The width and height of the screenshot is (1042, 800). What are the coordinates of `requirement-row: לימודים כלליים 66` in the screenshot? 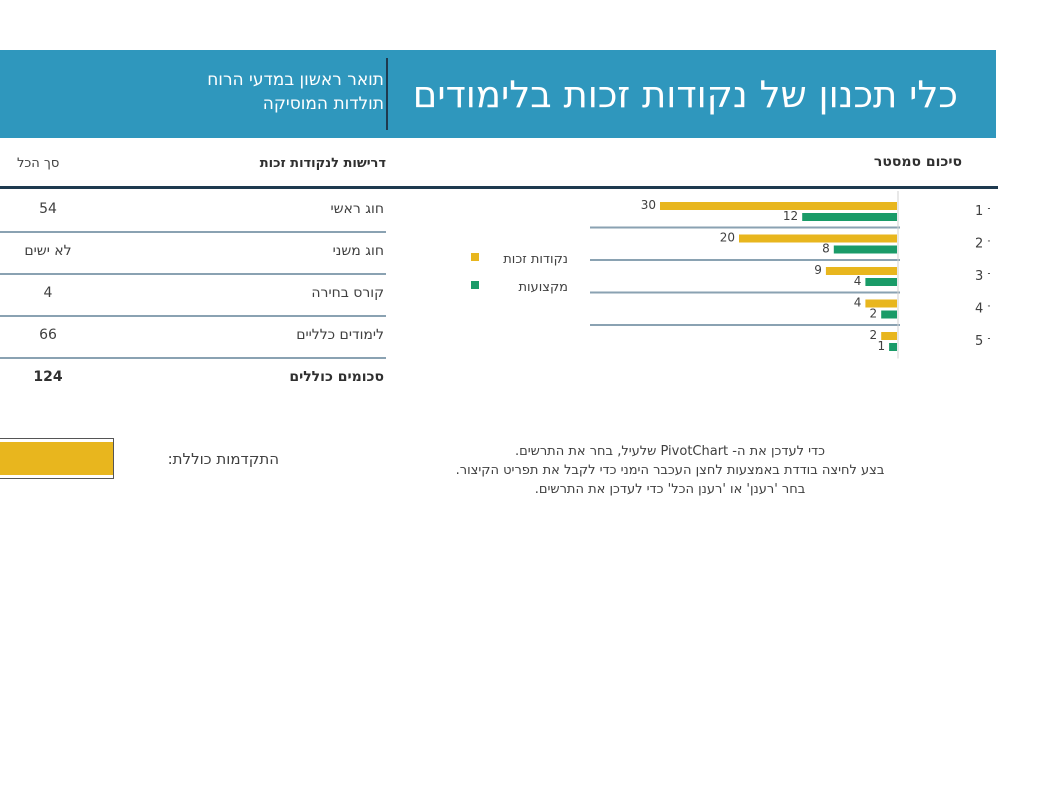 It's located at (193, 337).